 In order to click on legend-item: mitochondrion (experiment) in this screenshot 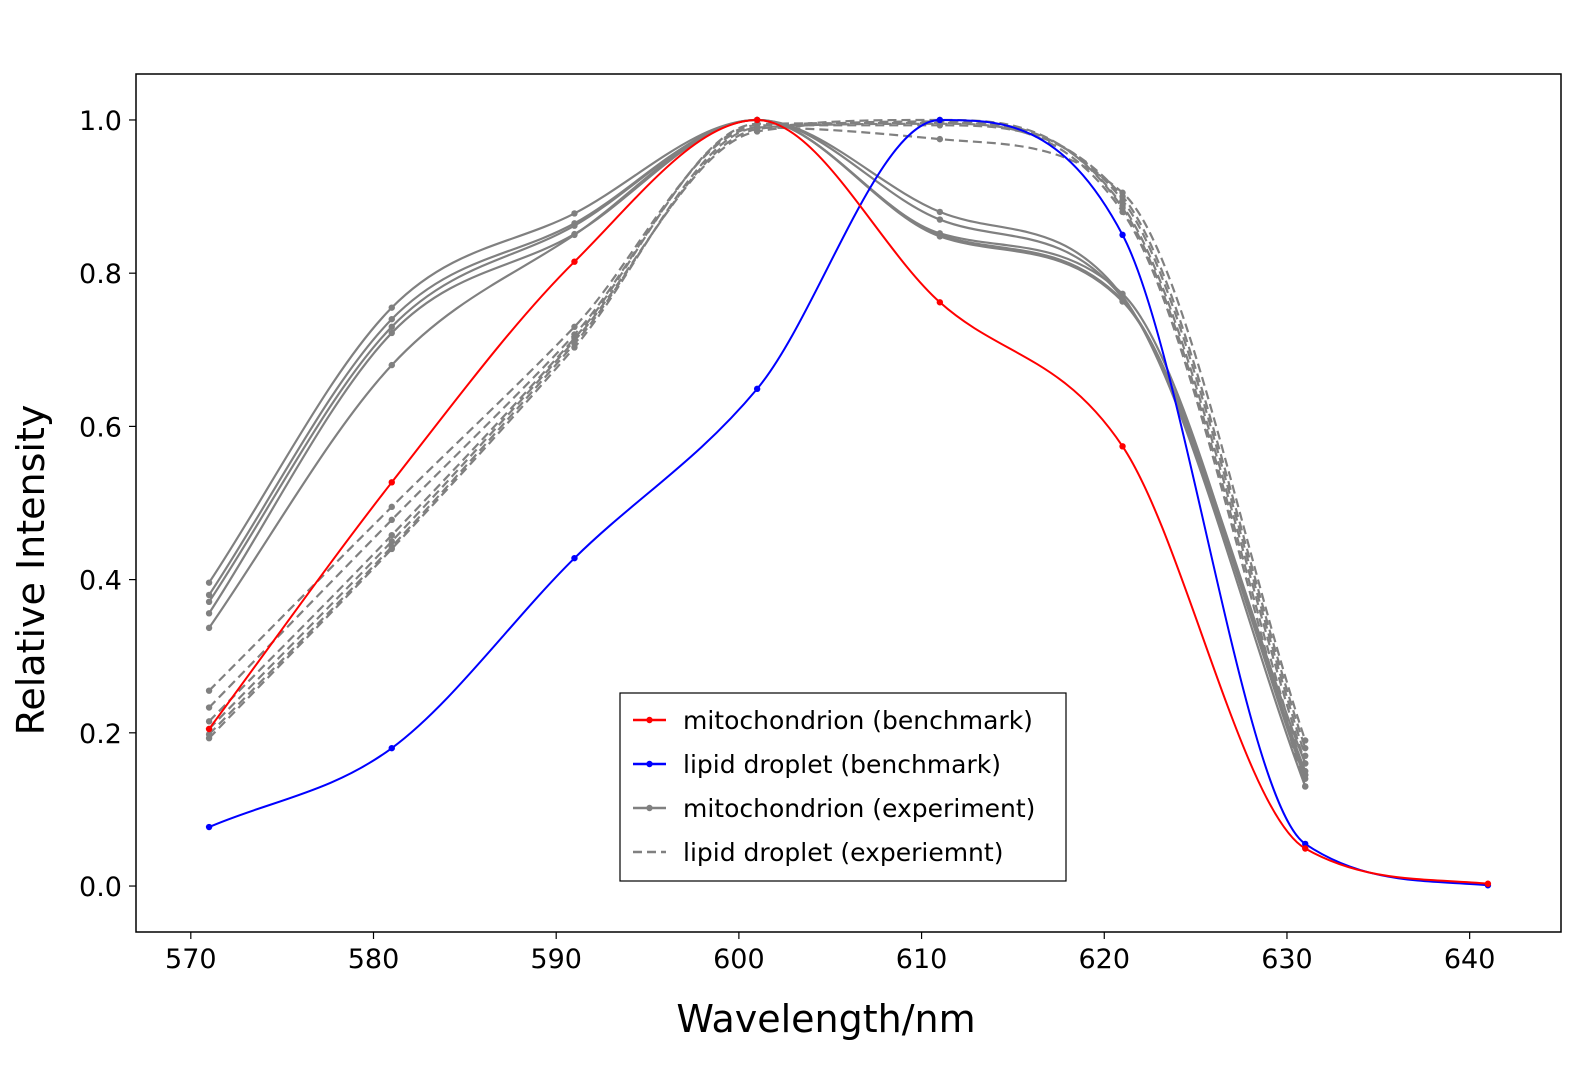, I will do `click(834, 808)`.